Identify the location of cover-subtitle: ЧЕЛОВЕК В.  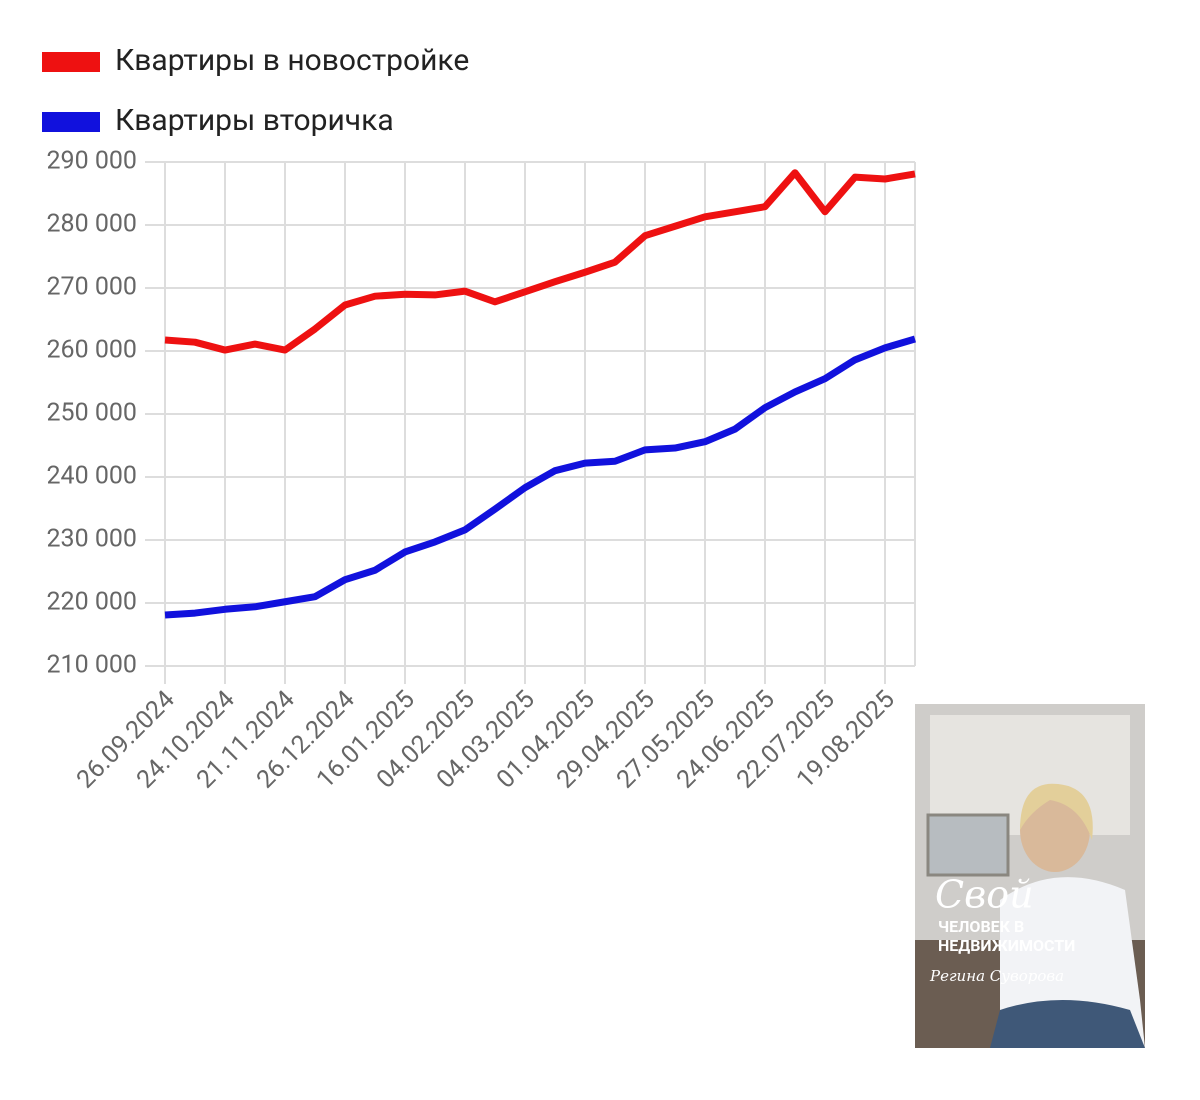
(981, 926).